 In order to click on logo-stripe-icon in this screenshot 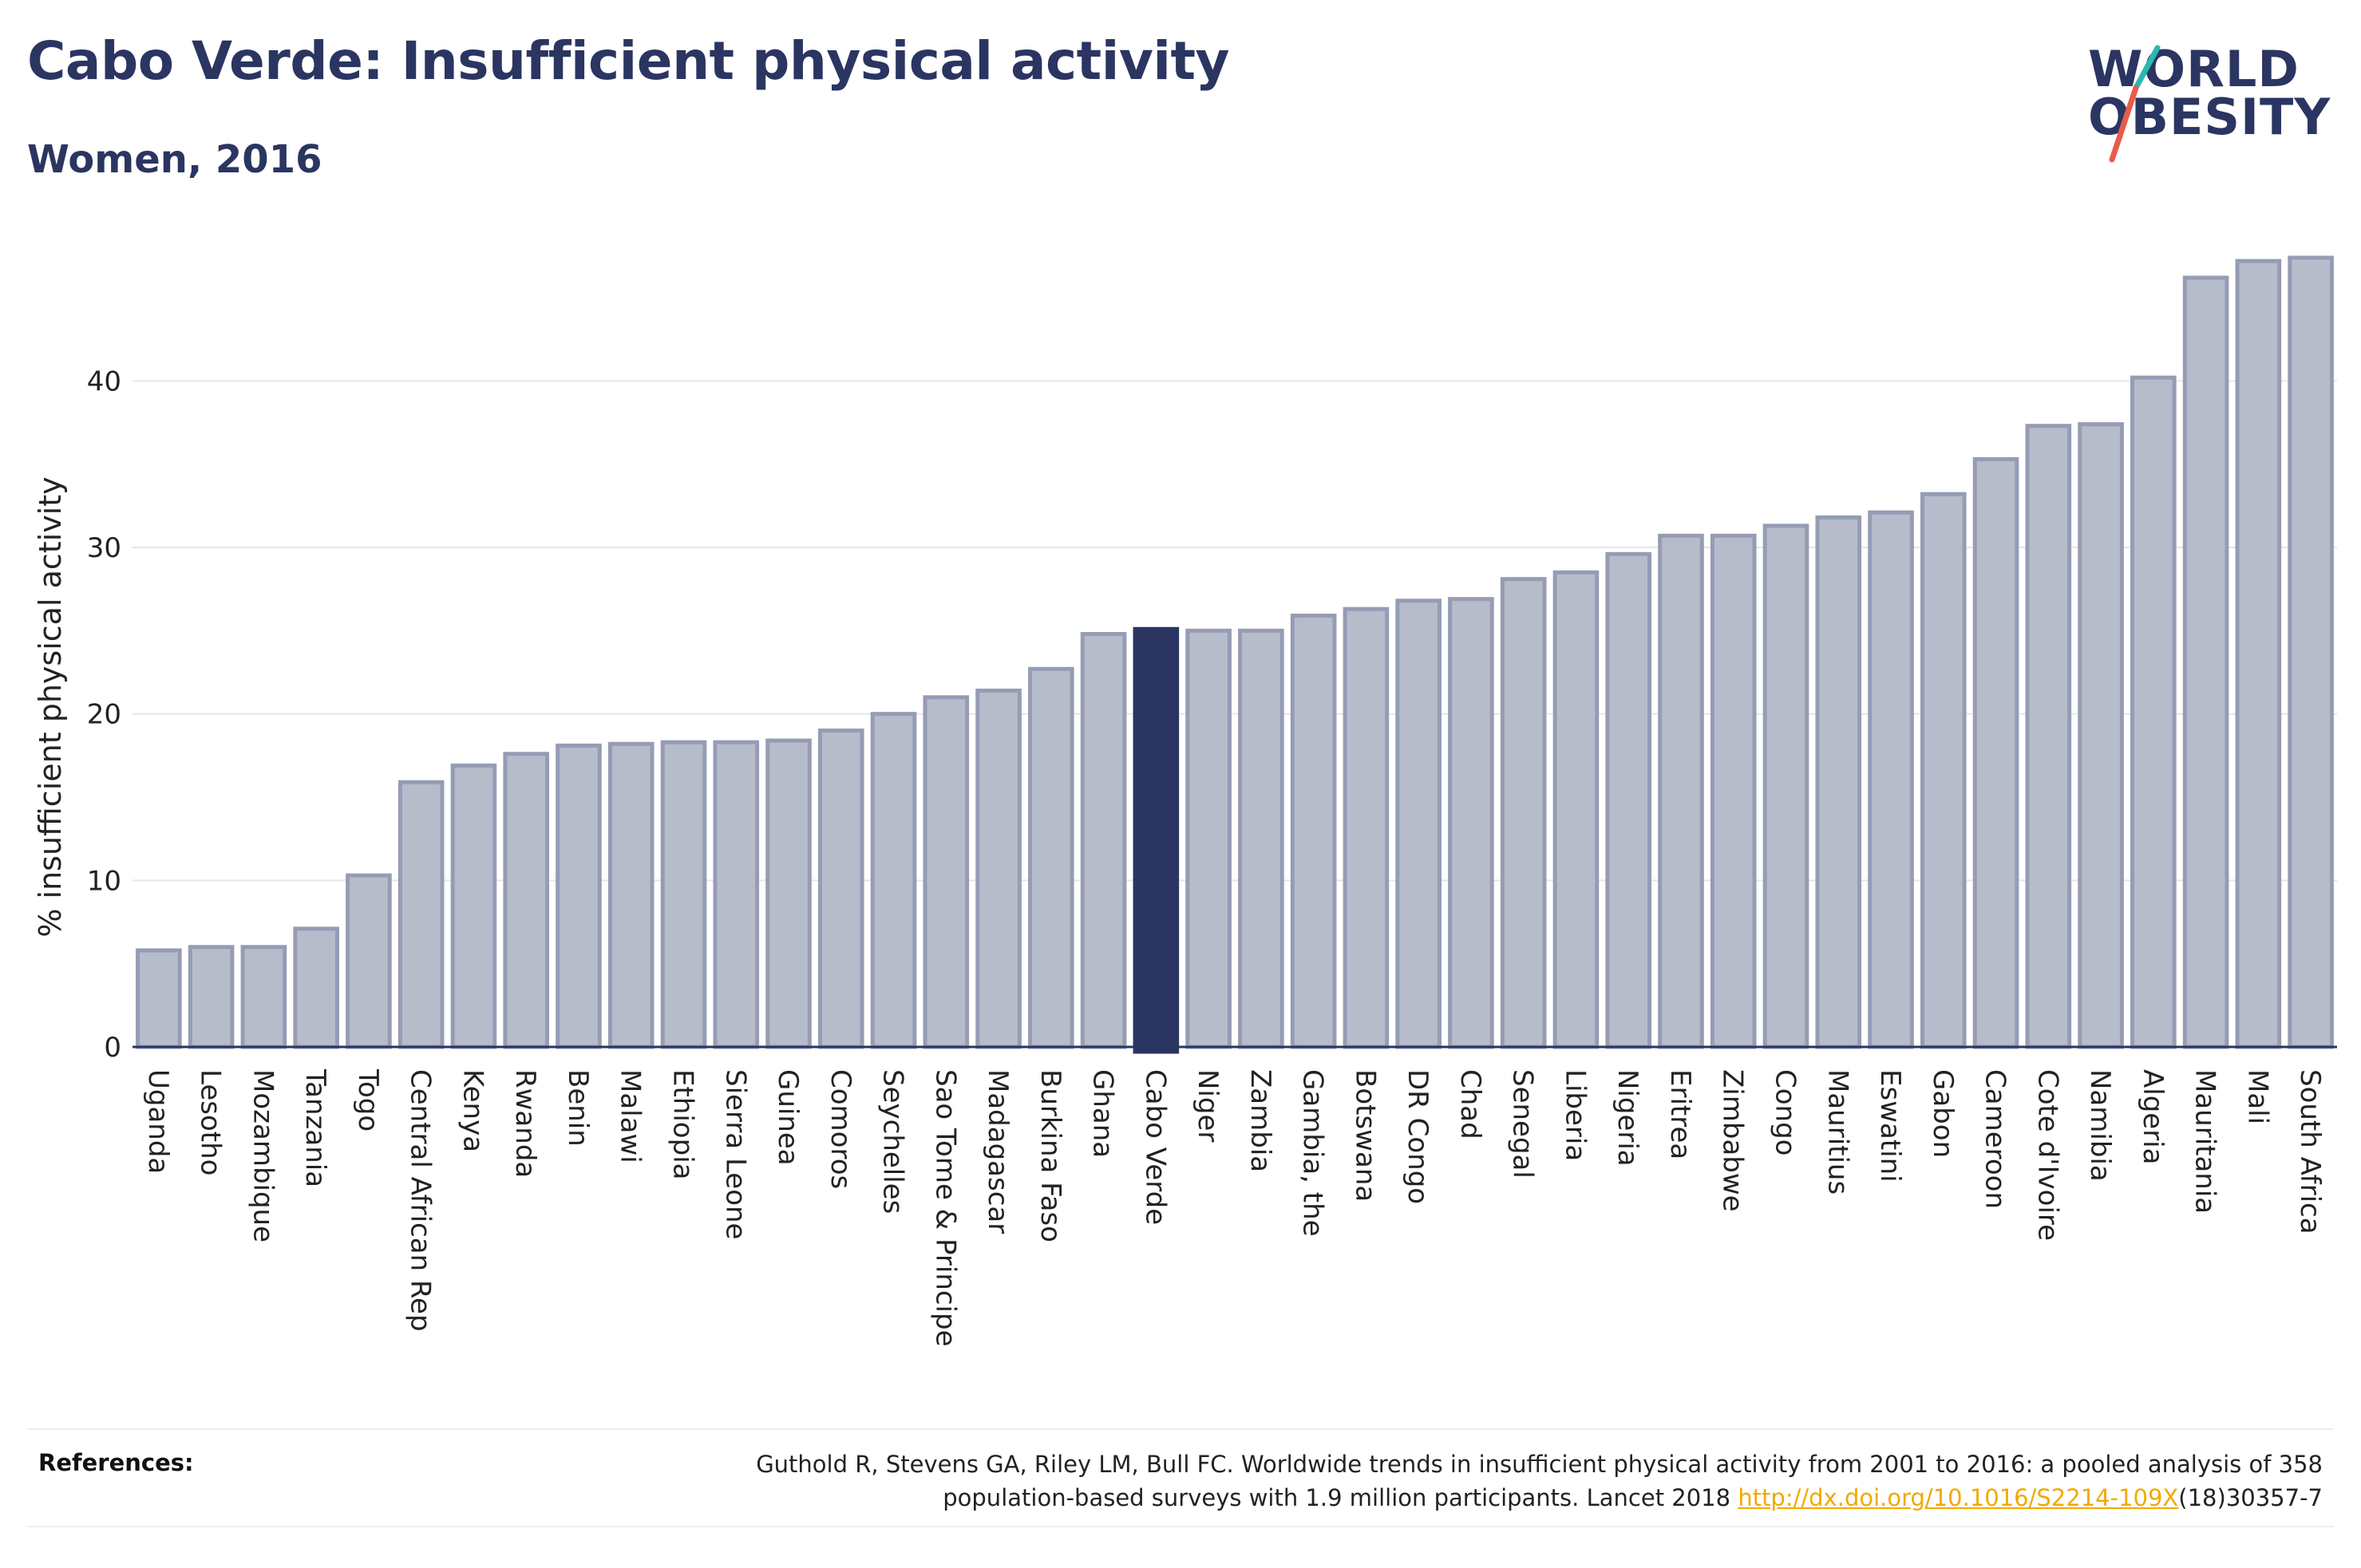, I will do `click(2135, 104)`.